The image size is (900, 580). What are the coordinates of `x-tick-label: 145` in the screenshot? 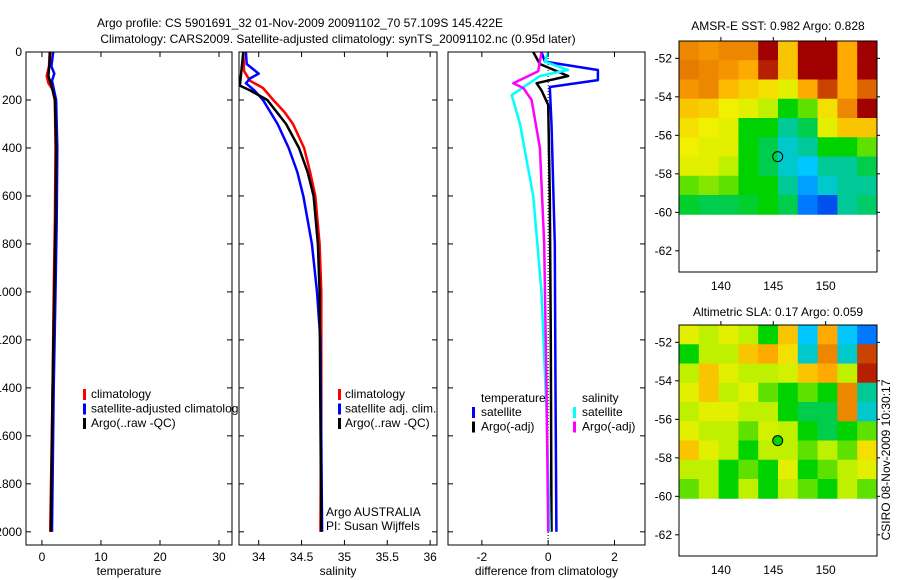 It's located at (773, 286).